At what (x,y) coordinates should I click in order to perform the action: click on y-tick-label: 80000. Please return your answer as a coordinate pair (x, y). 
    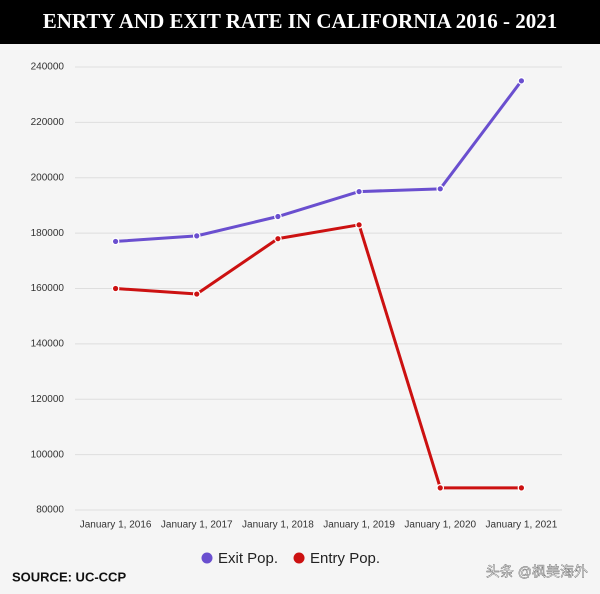
    Looking at the image, I should click on (50, 510).